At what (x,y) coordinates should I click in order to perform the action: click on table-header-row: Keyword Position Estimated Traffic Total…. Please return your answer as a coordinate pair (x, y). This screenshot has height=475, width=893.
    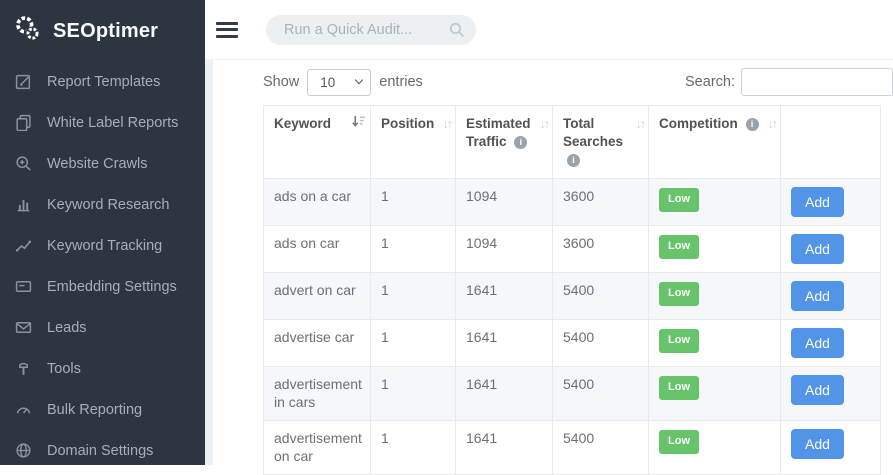
    Looking at the image, I should click on (572, 142).